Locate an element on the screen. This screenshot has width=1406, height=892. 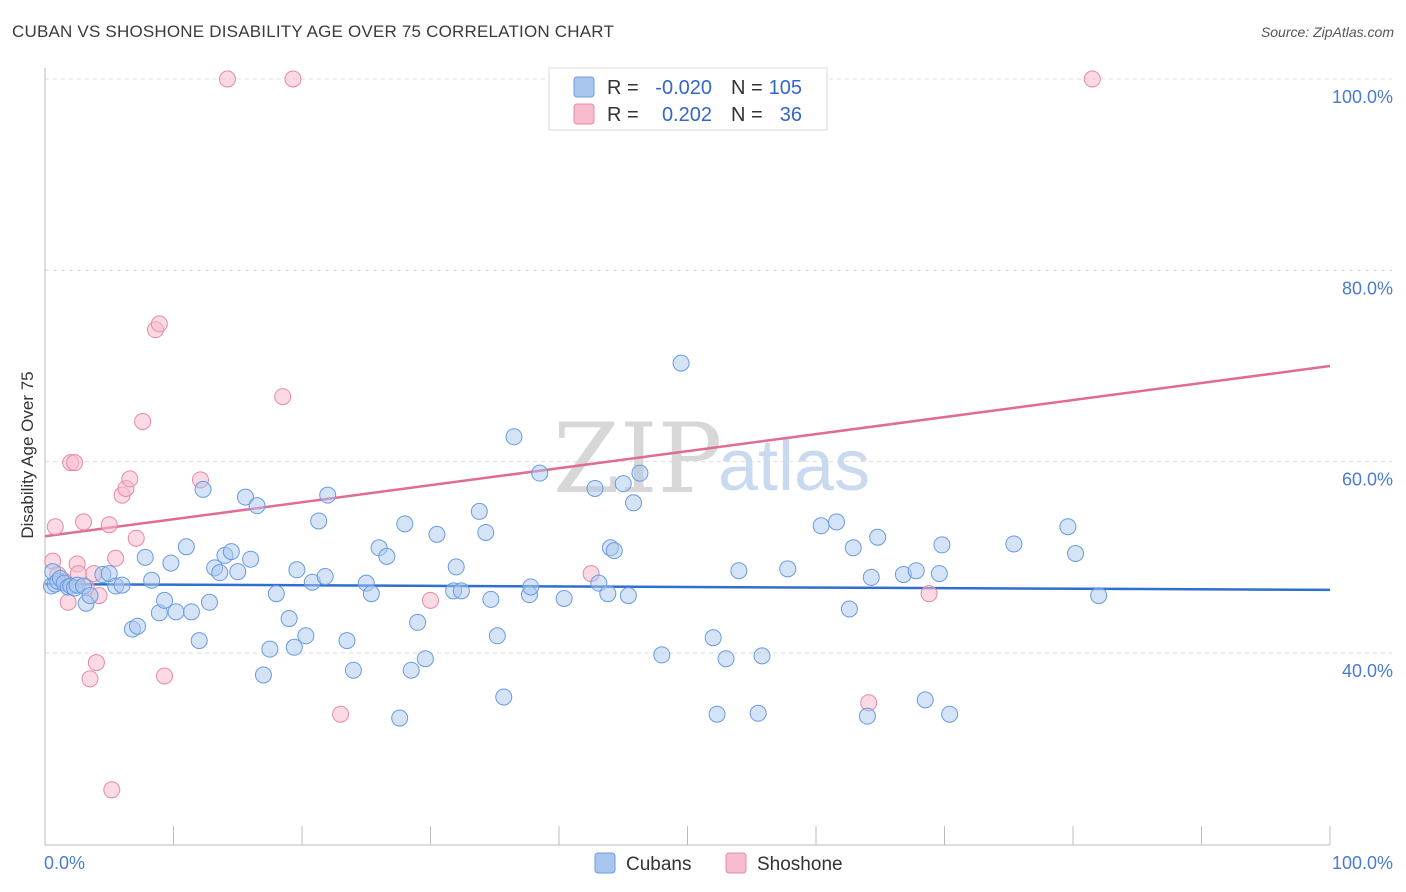
bottom-legend: Cubans Shoshone is located at coordinates (718, 863).